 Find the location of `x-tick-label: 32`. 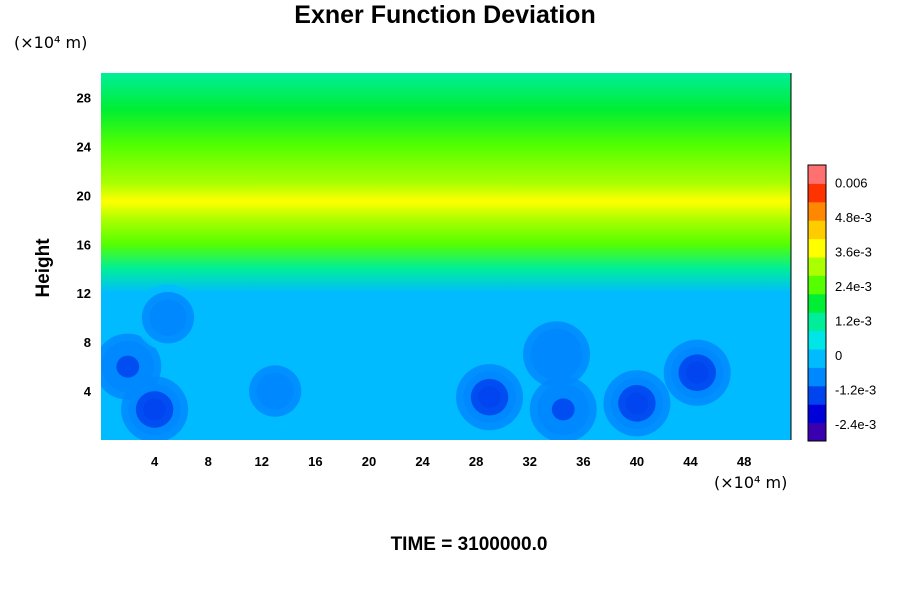

x-tick-label: 32 is located at coordinates (530, 461).